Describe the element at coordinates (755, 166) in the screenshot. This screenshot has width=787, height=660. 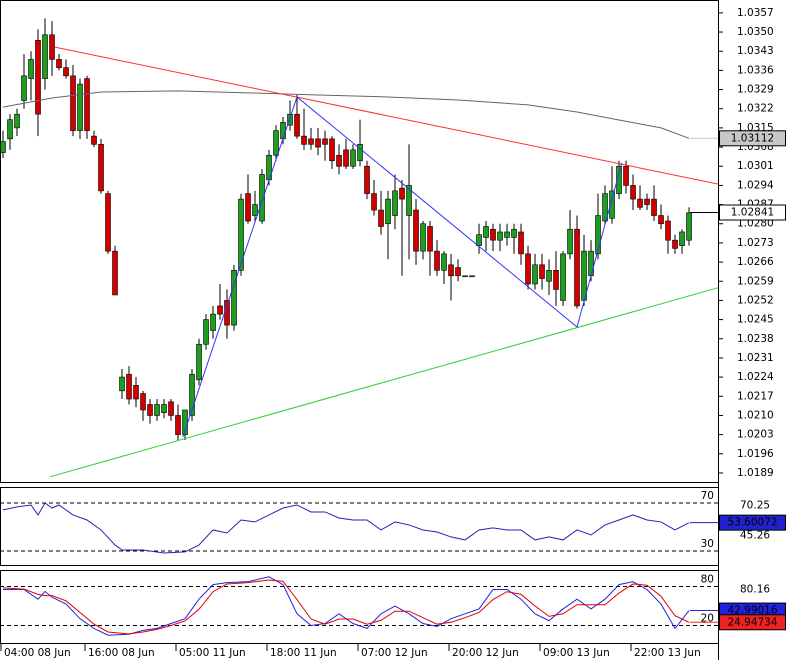
I see `y-tick-label: 1.0301` at that location.